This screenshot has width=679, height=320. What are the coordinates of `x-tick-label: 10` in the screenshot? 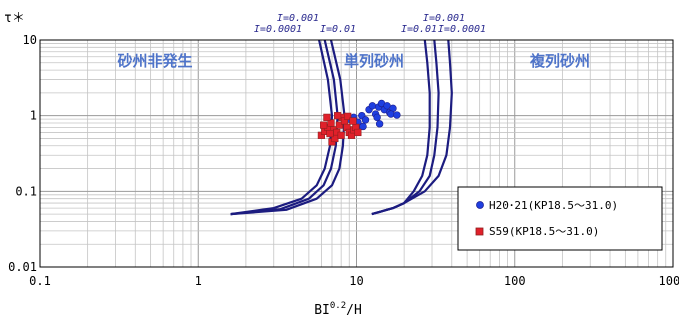 It's located at (356, 281).